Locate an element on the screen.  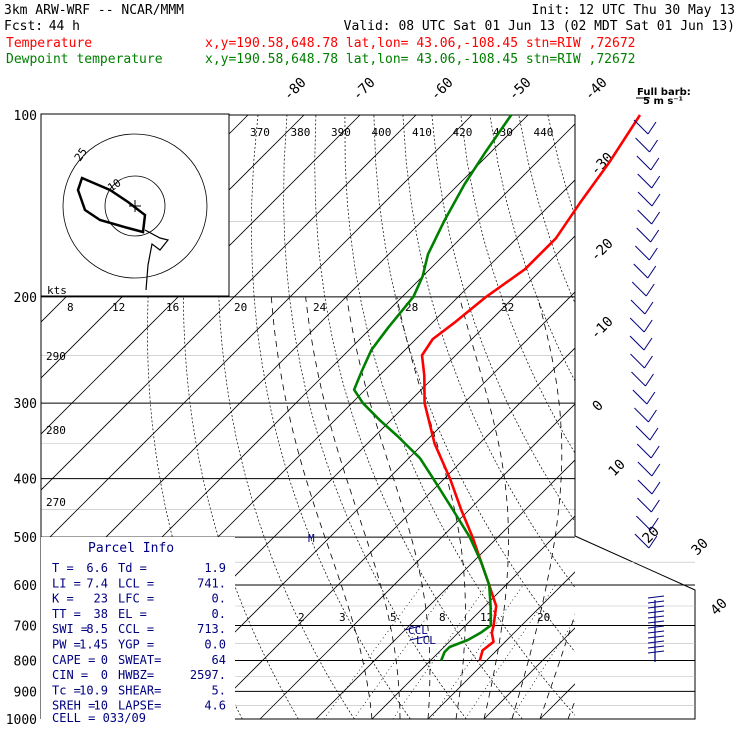
mixing-ratio-label-bottom: 8 is located at coordinates (442, 617).